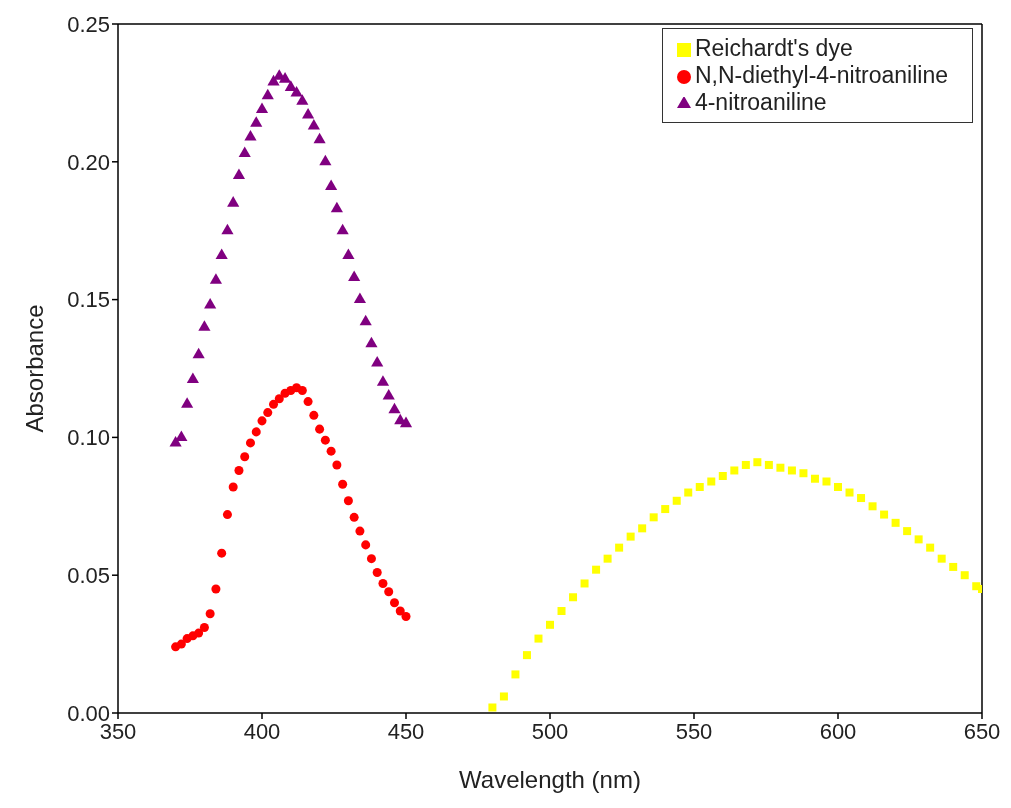  What do you see at coordinates (550, 779) in the screenshot?
I see `x-axis-title: Wavelength (nm)` at bounding box center [550, 779].